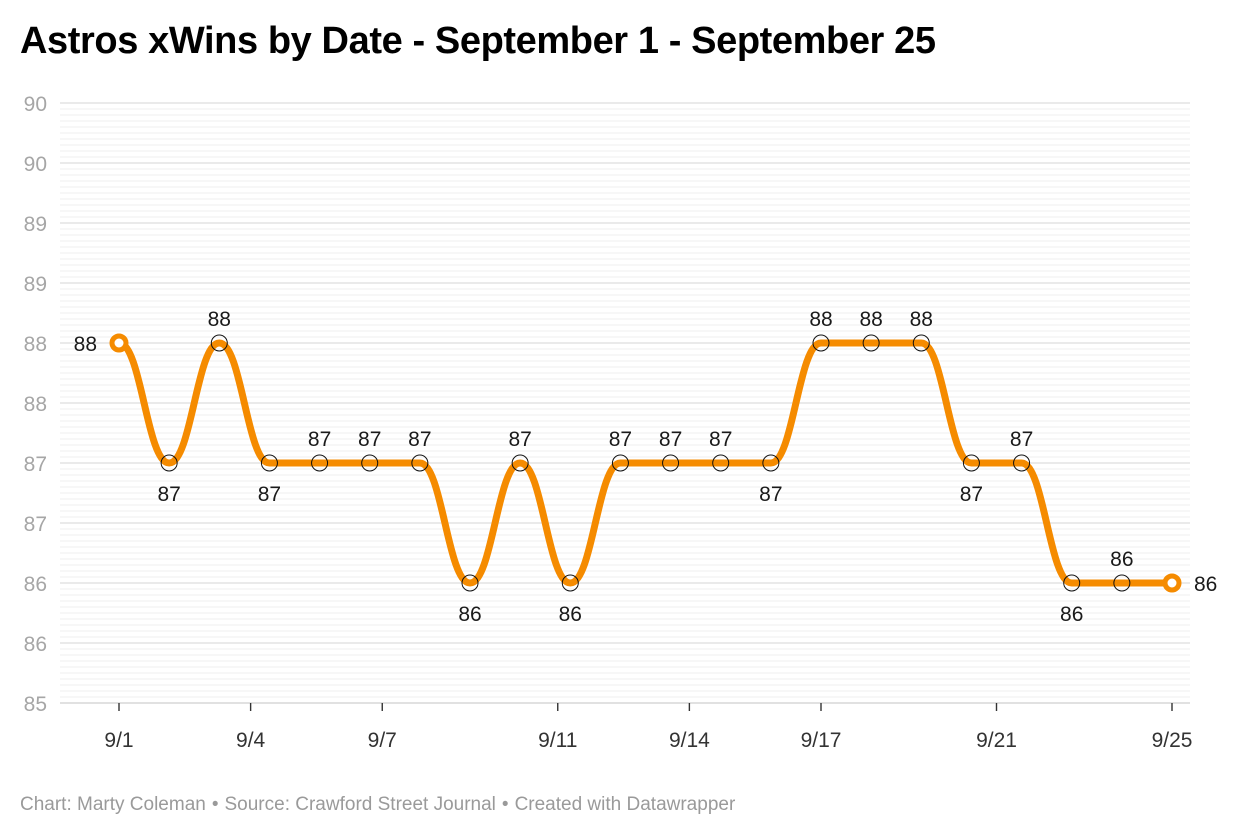 This screenshot has height=840, width=1240. Describe the element at coordinates (557, 740) in the screenshot. I see `x-tick-label: 9/11` at that location.